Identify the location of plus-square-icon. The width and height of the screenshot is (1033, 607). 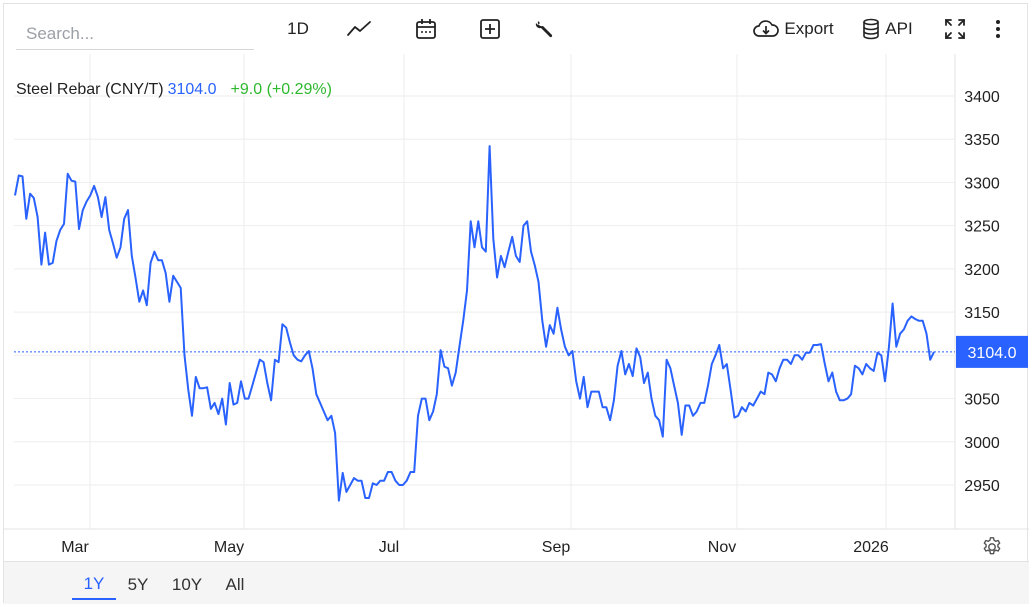
(490, 29).